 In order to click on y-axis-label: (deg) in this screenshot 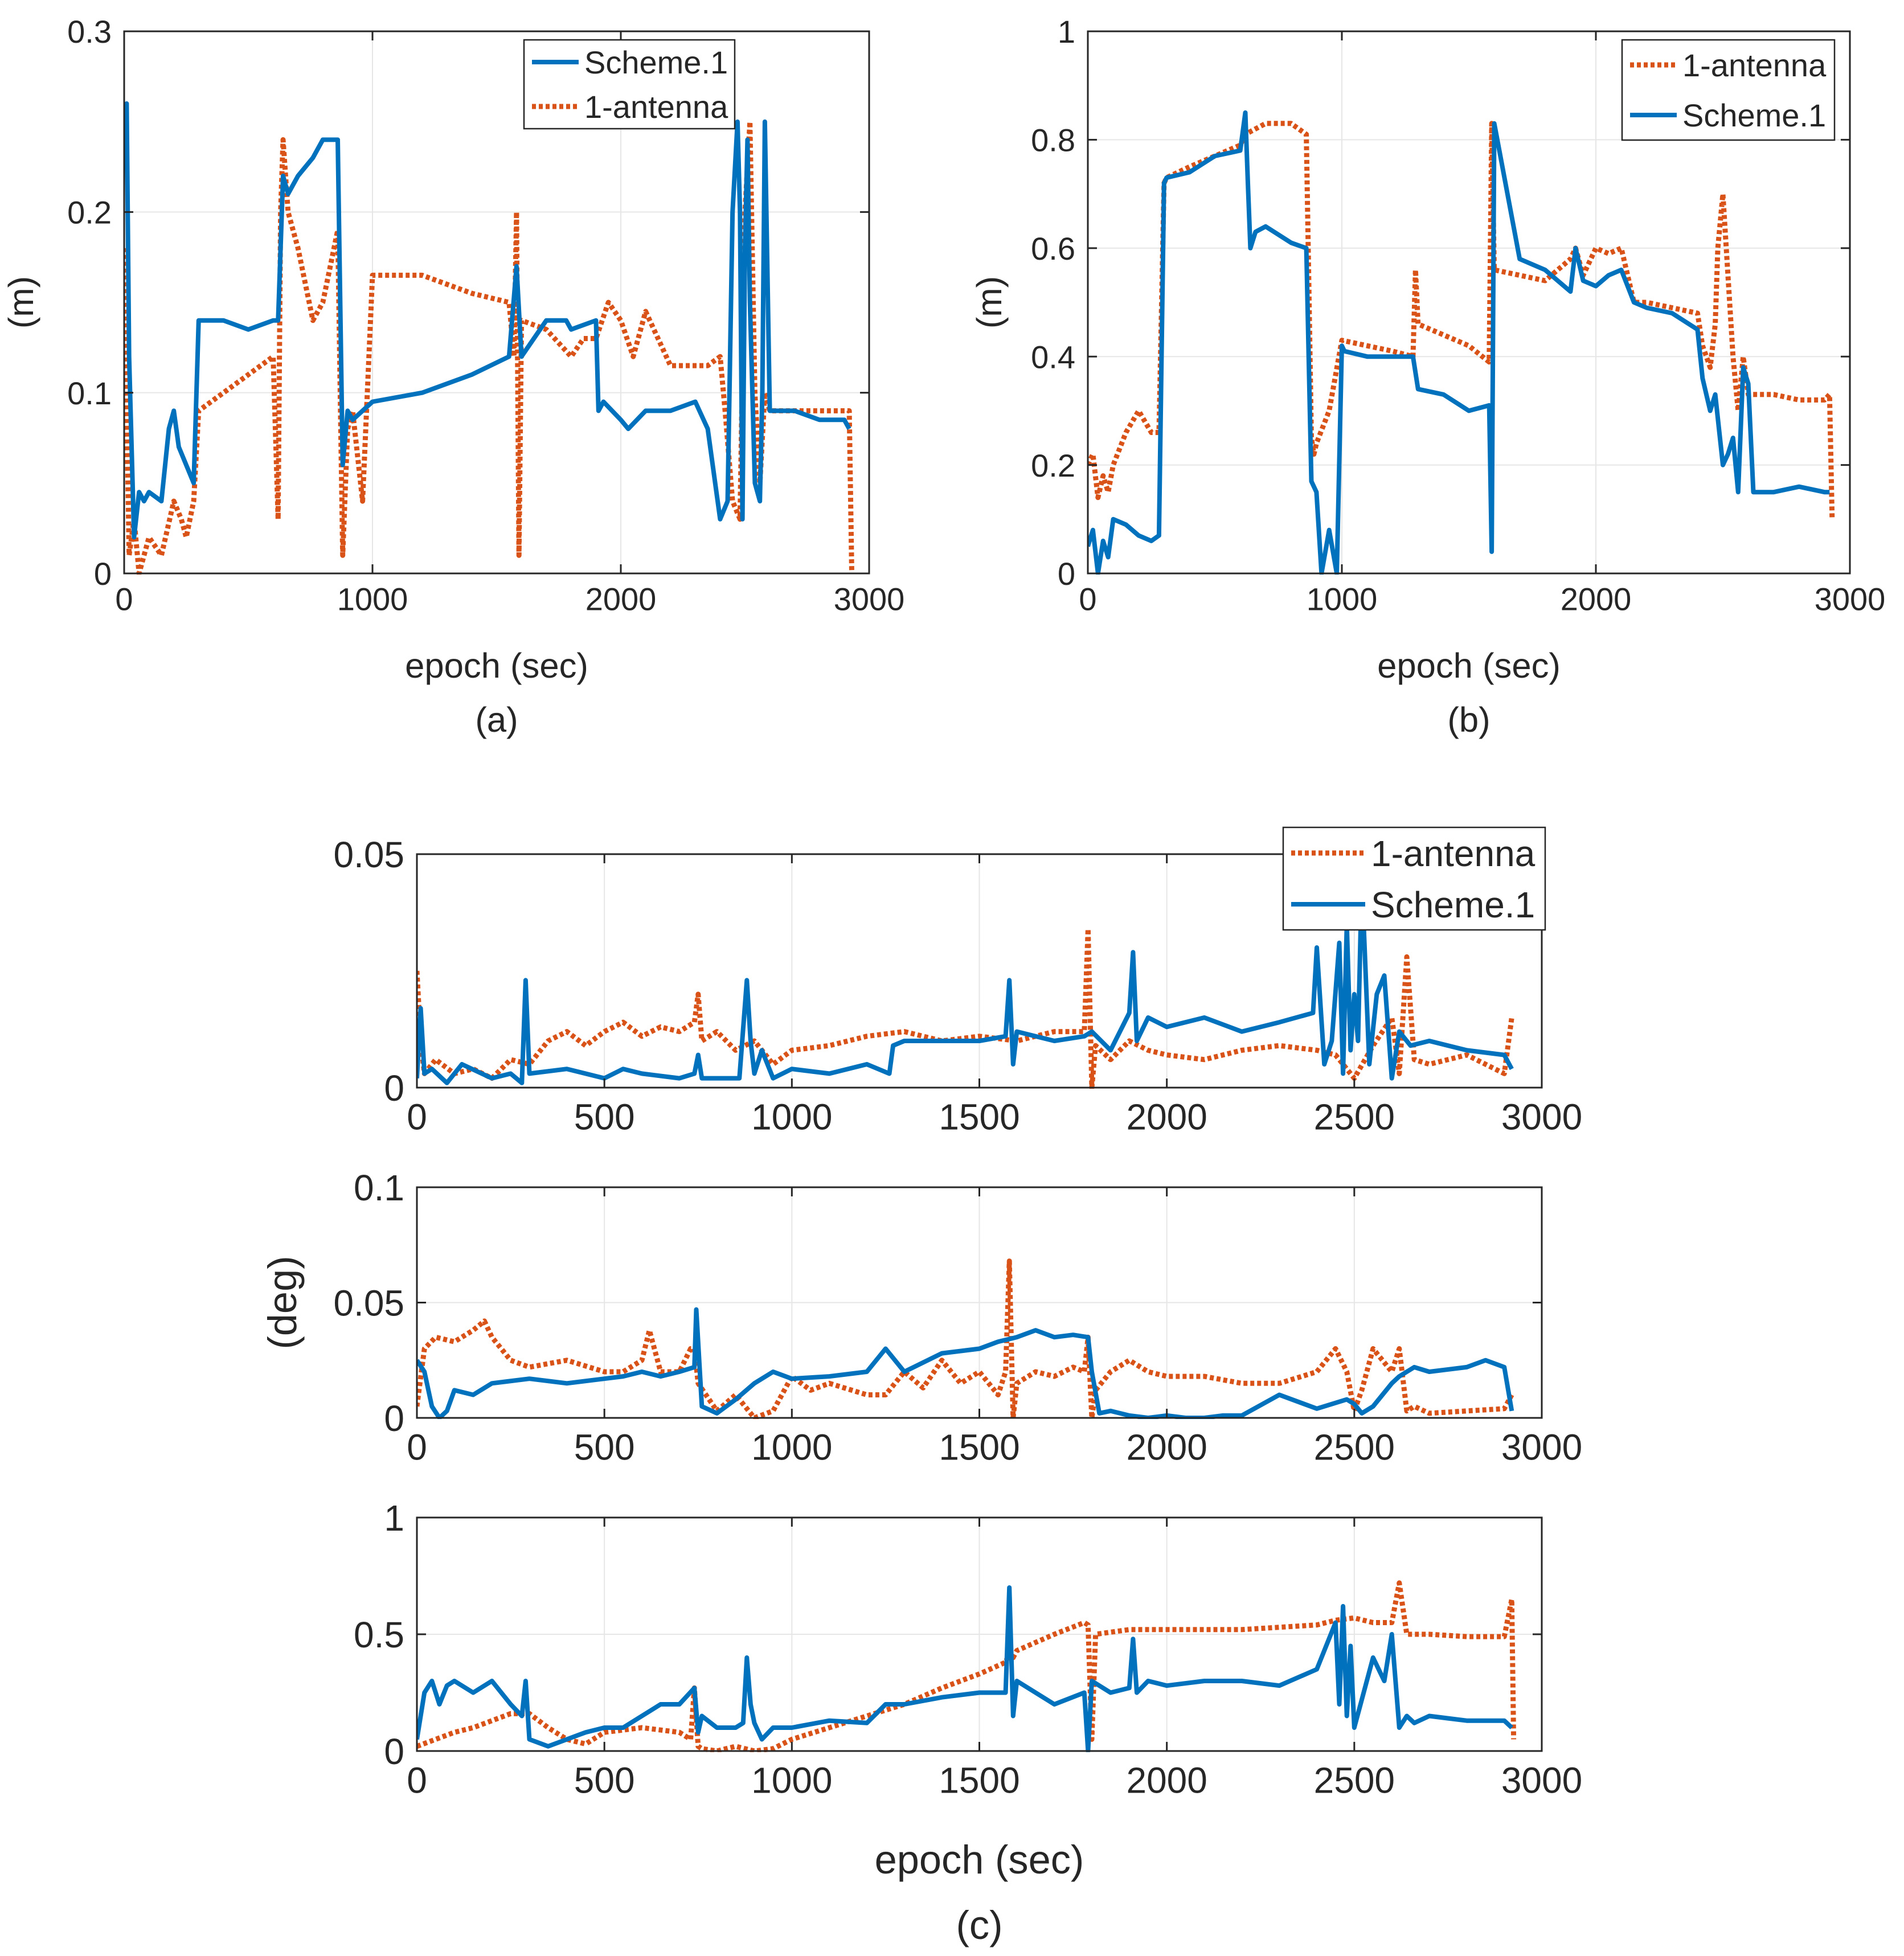, I will do `click(282, 1302)`.